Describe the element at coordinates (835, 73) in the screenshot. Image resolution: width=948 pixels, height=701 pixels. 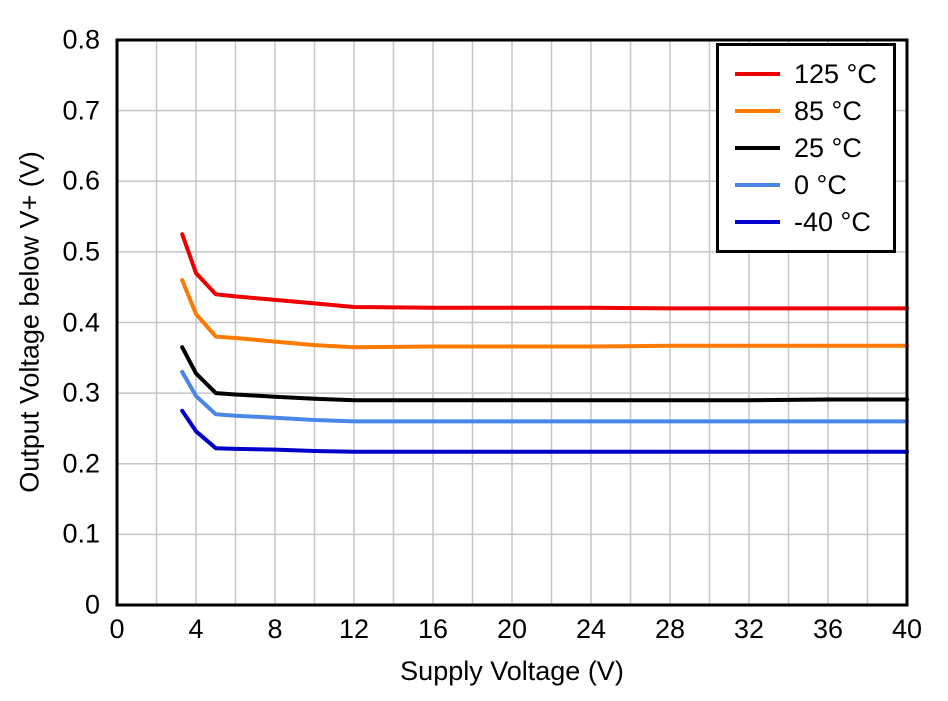
I see `legend-label-125c: 125 °C` at that location.